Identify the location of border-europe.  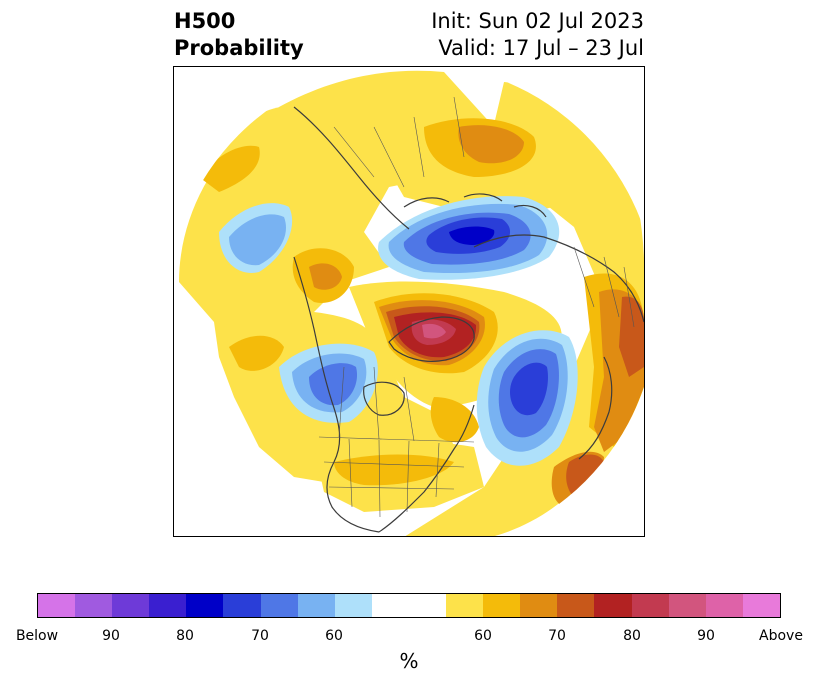
(604, 287).